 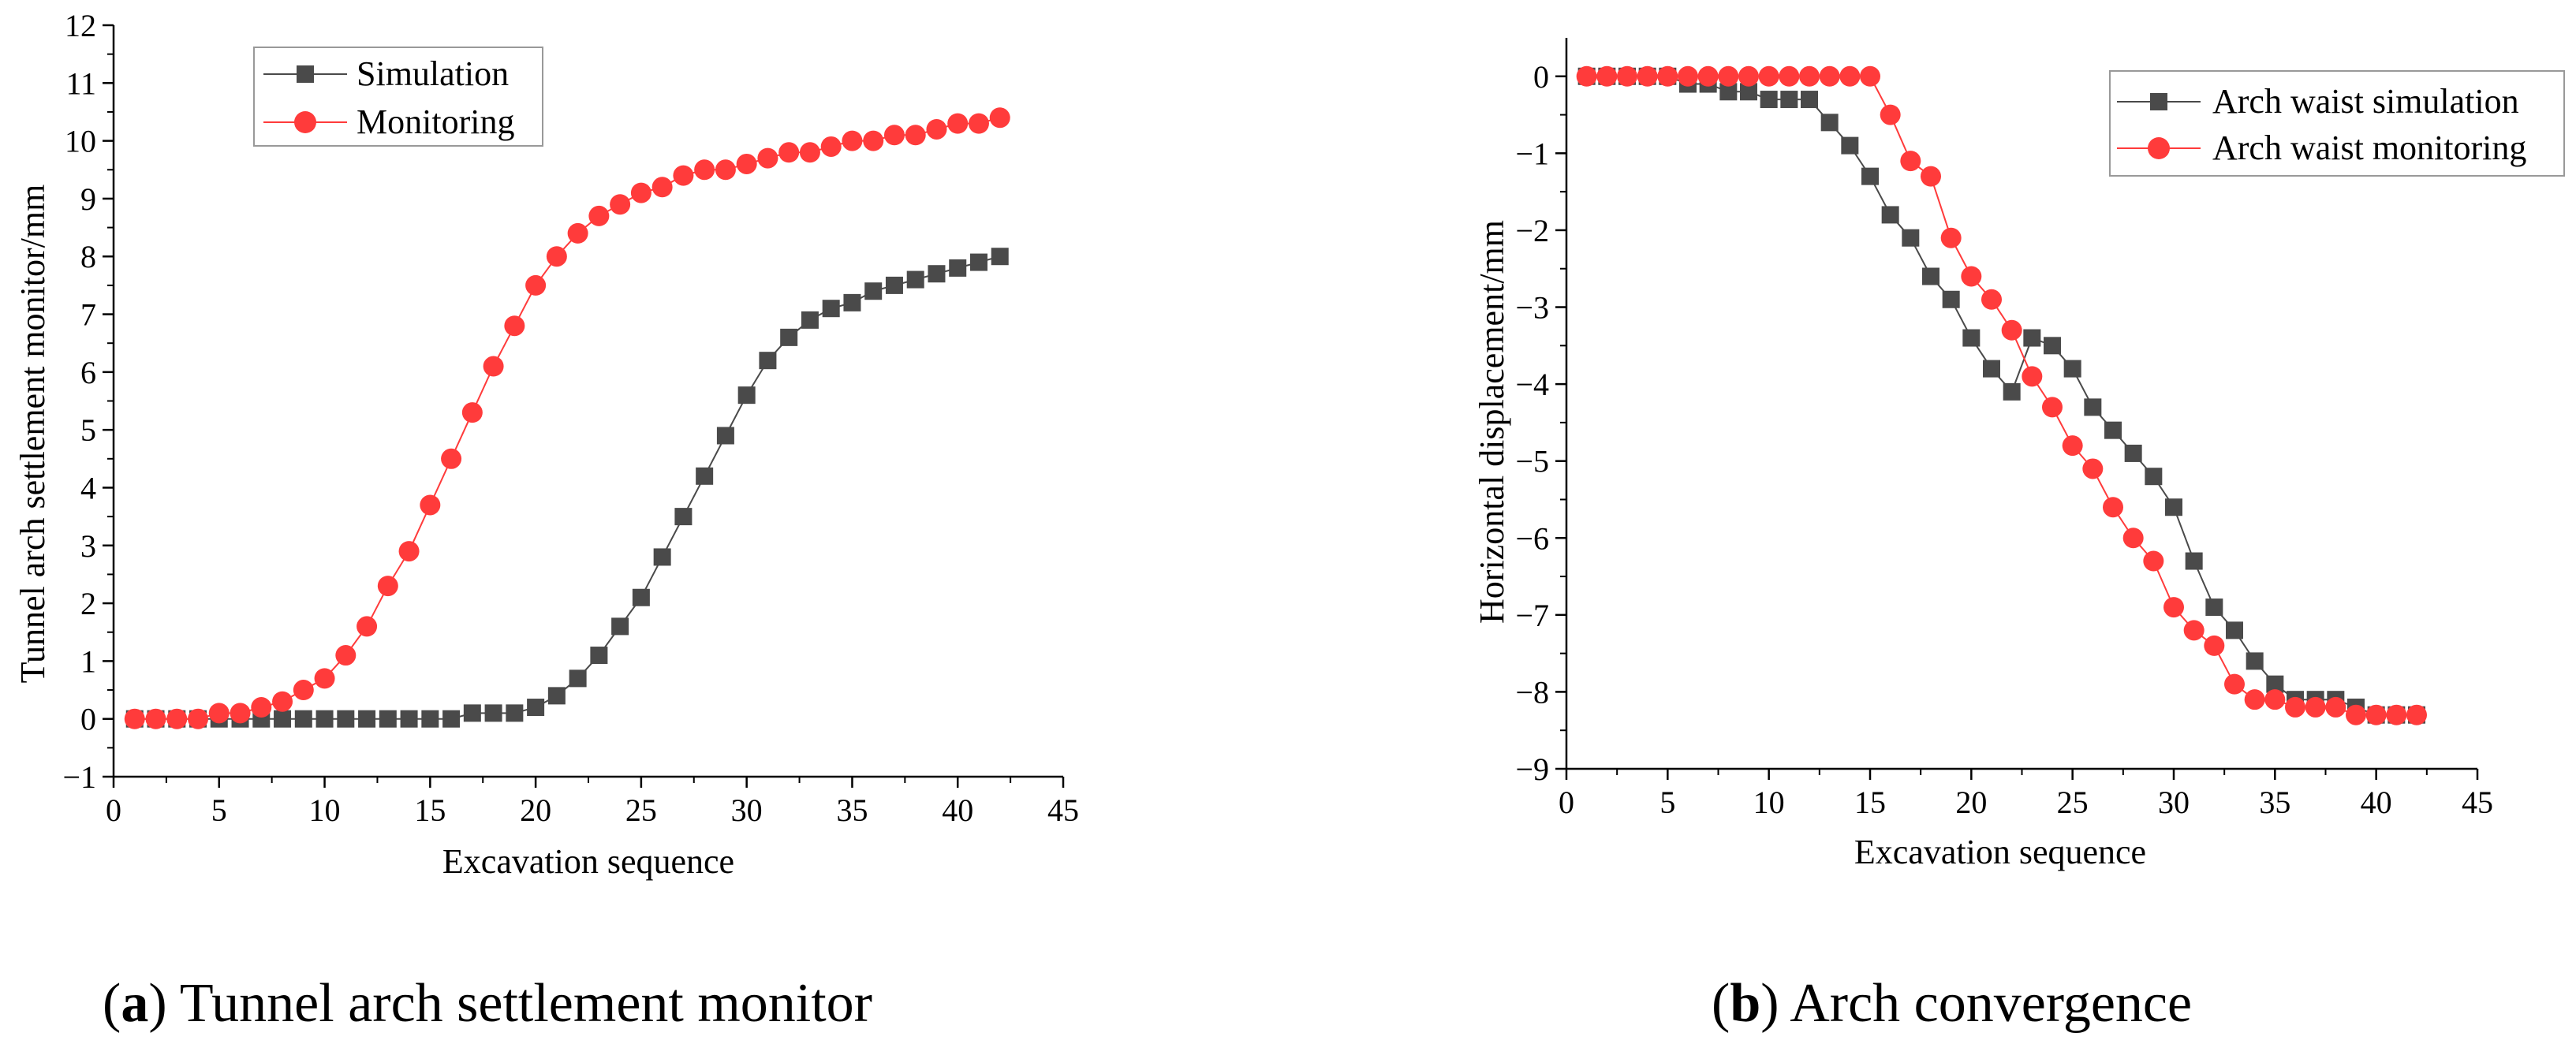 I want to click on panel-a-x-tick-label: 10, so click(x=325, y=810).